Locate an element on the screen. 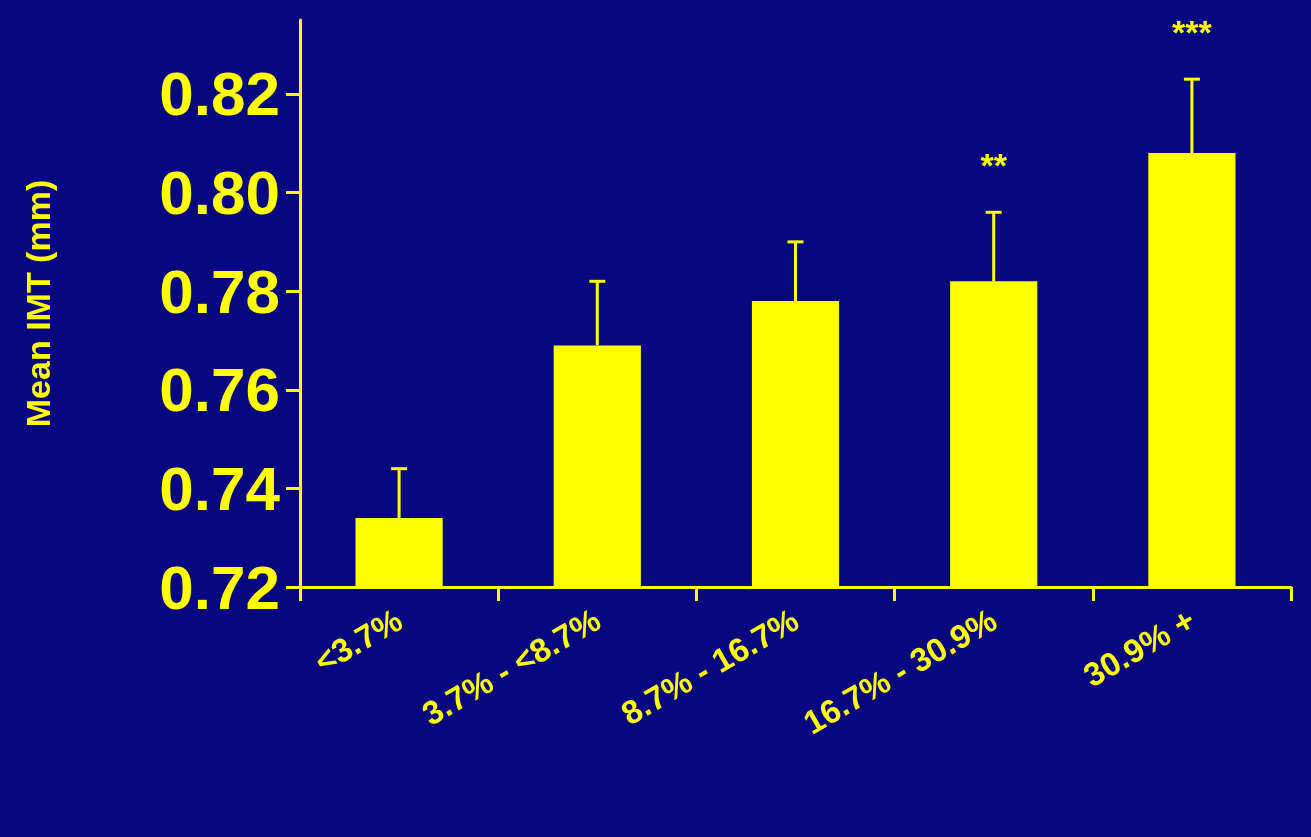 The image size is (1311, 837). y-tick-label: 0.74 is located at coordinates (220, 488).